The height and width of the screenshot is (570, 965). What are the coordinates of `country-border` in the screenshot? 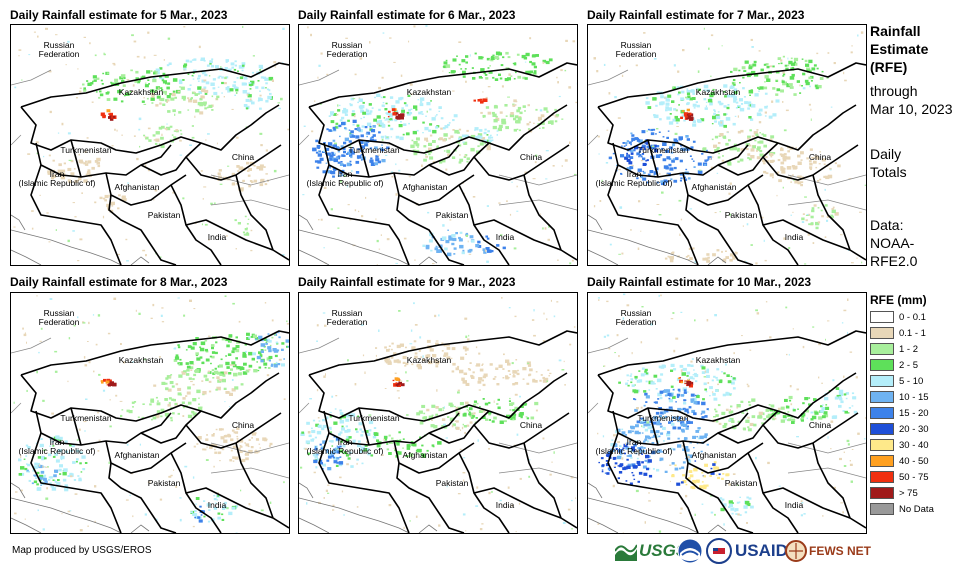 It's located at (146, 457).